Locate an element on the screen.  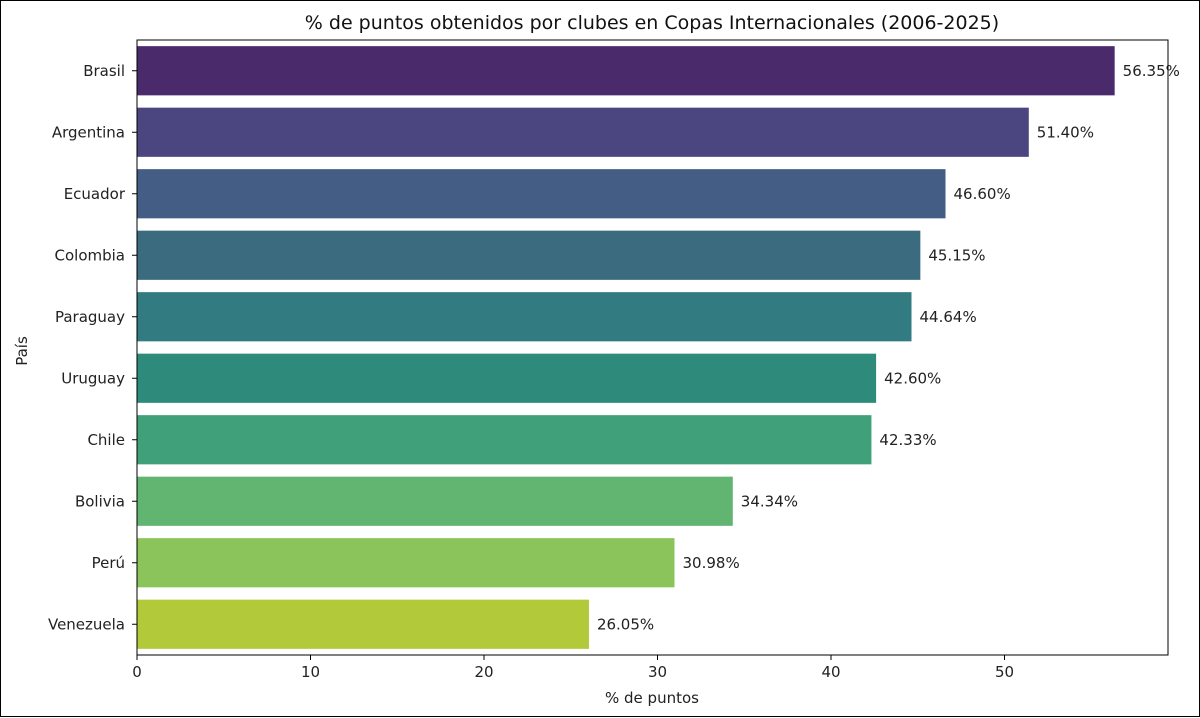
x-tick-label-40: 40 is located at coordinates (830, 672).